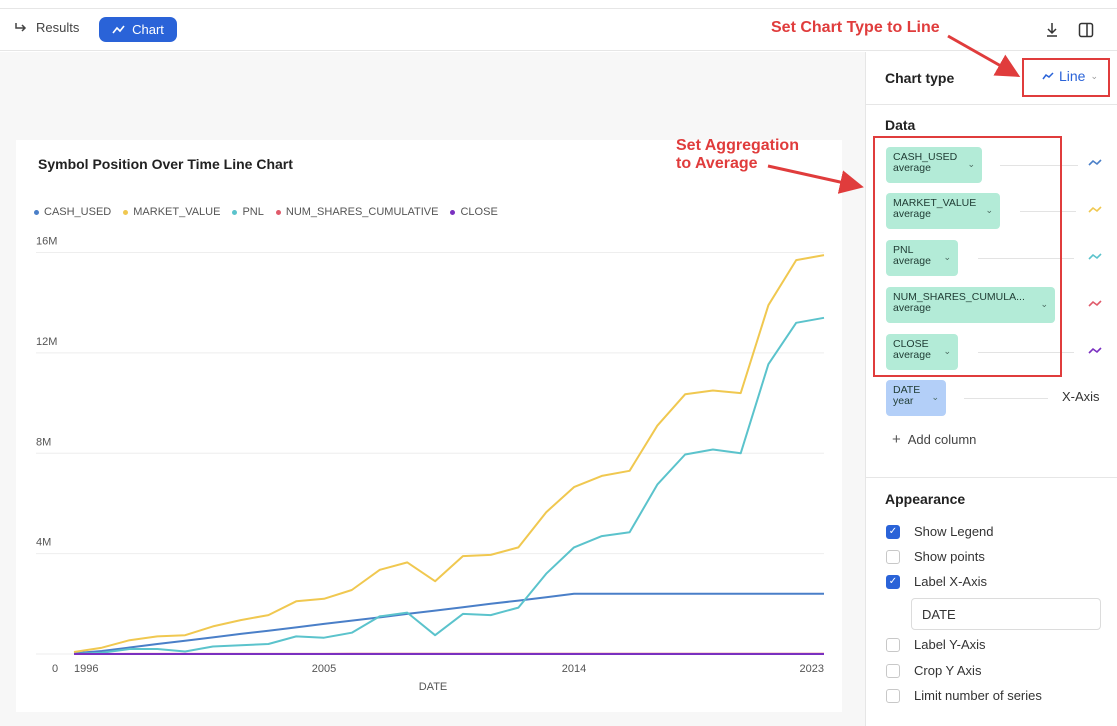 The image size is (1117, 726). I want to click on x-tick-label: 2005, so click(324, 669).